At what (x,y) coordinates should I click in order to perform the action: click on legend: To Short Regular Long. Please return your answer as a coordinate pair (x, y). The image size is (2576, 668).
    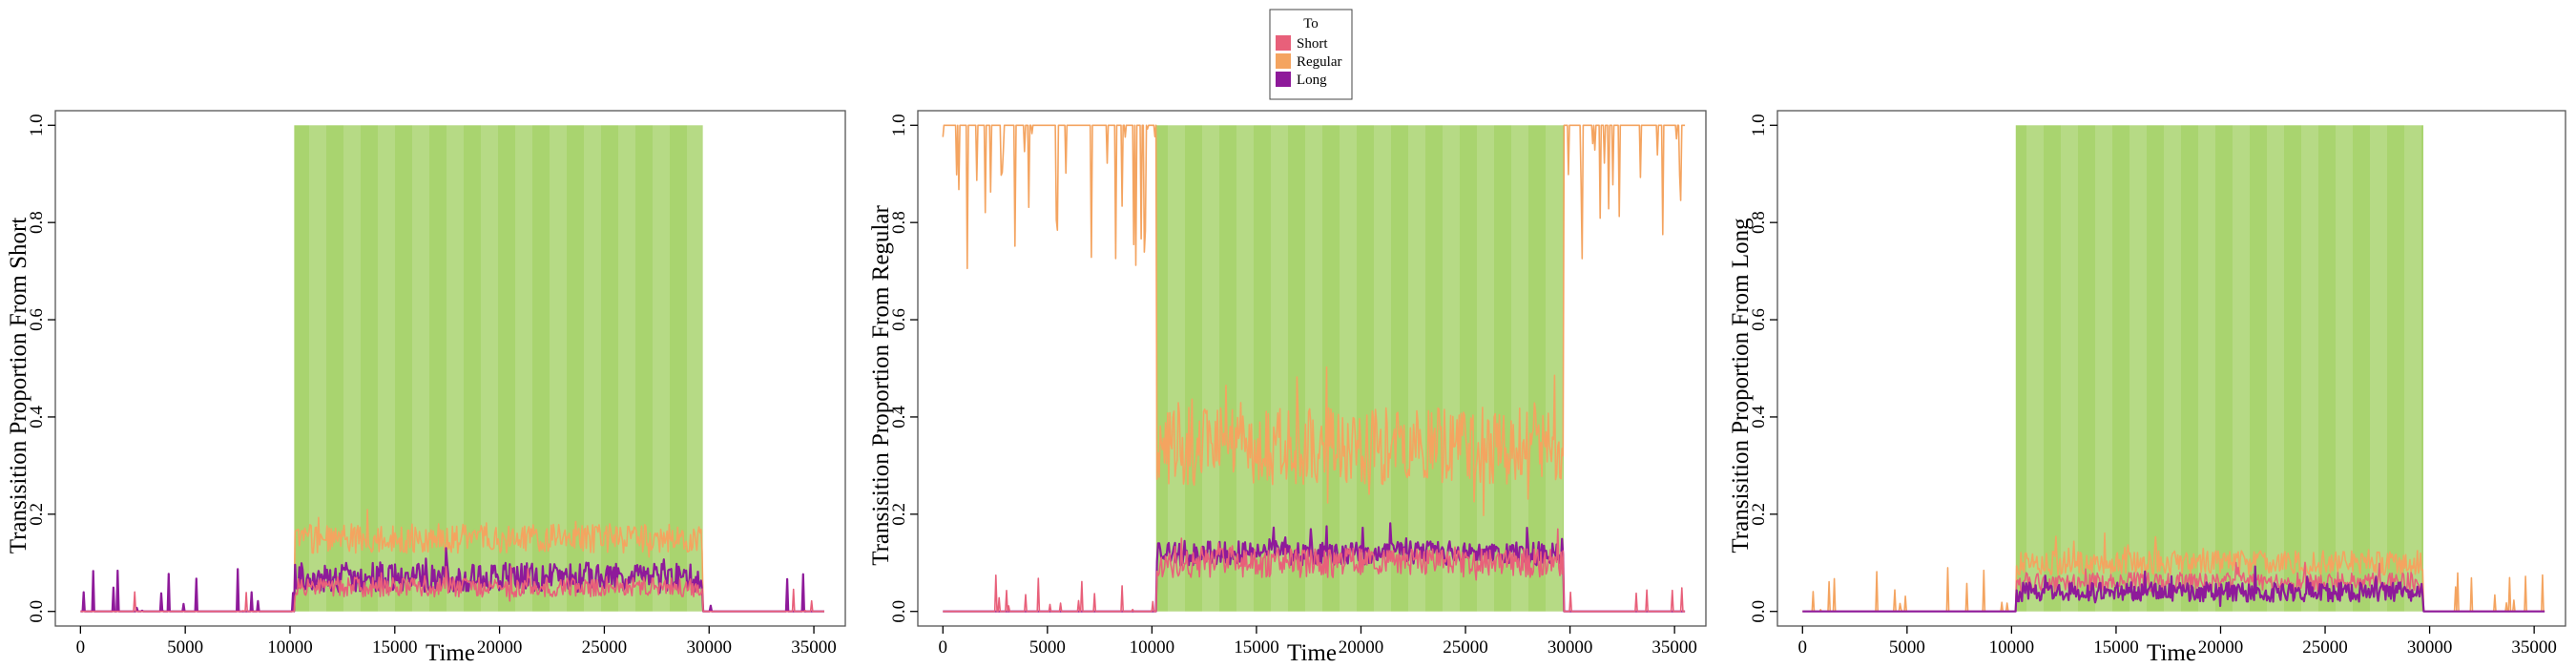
    Looking at the image, I should click on (1311, 54).